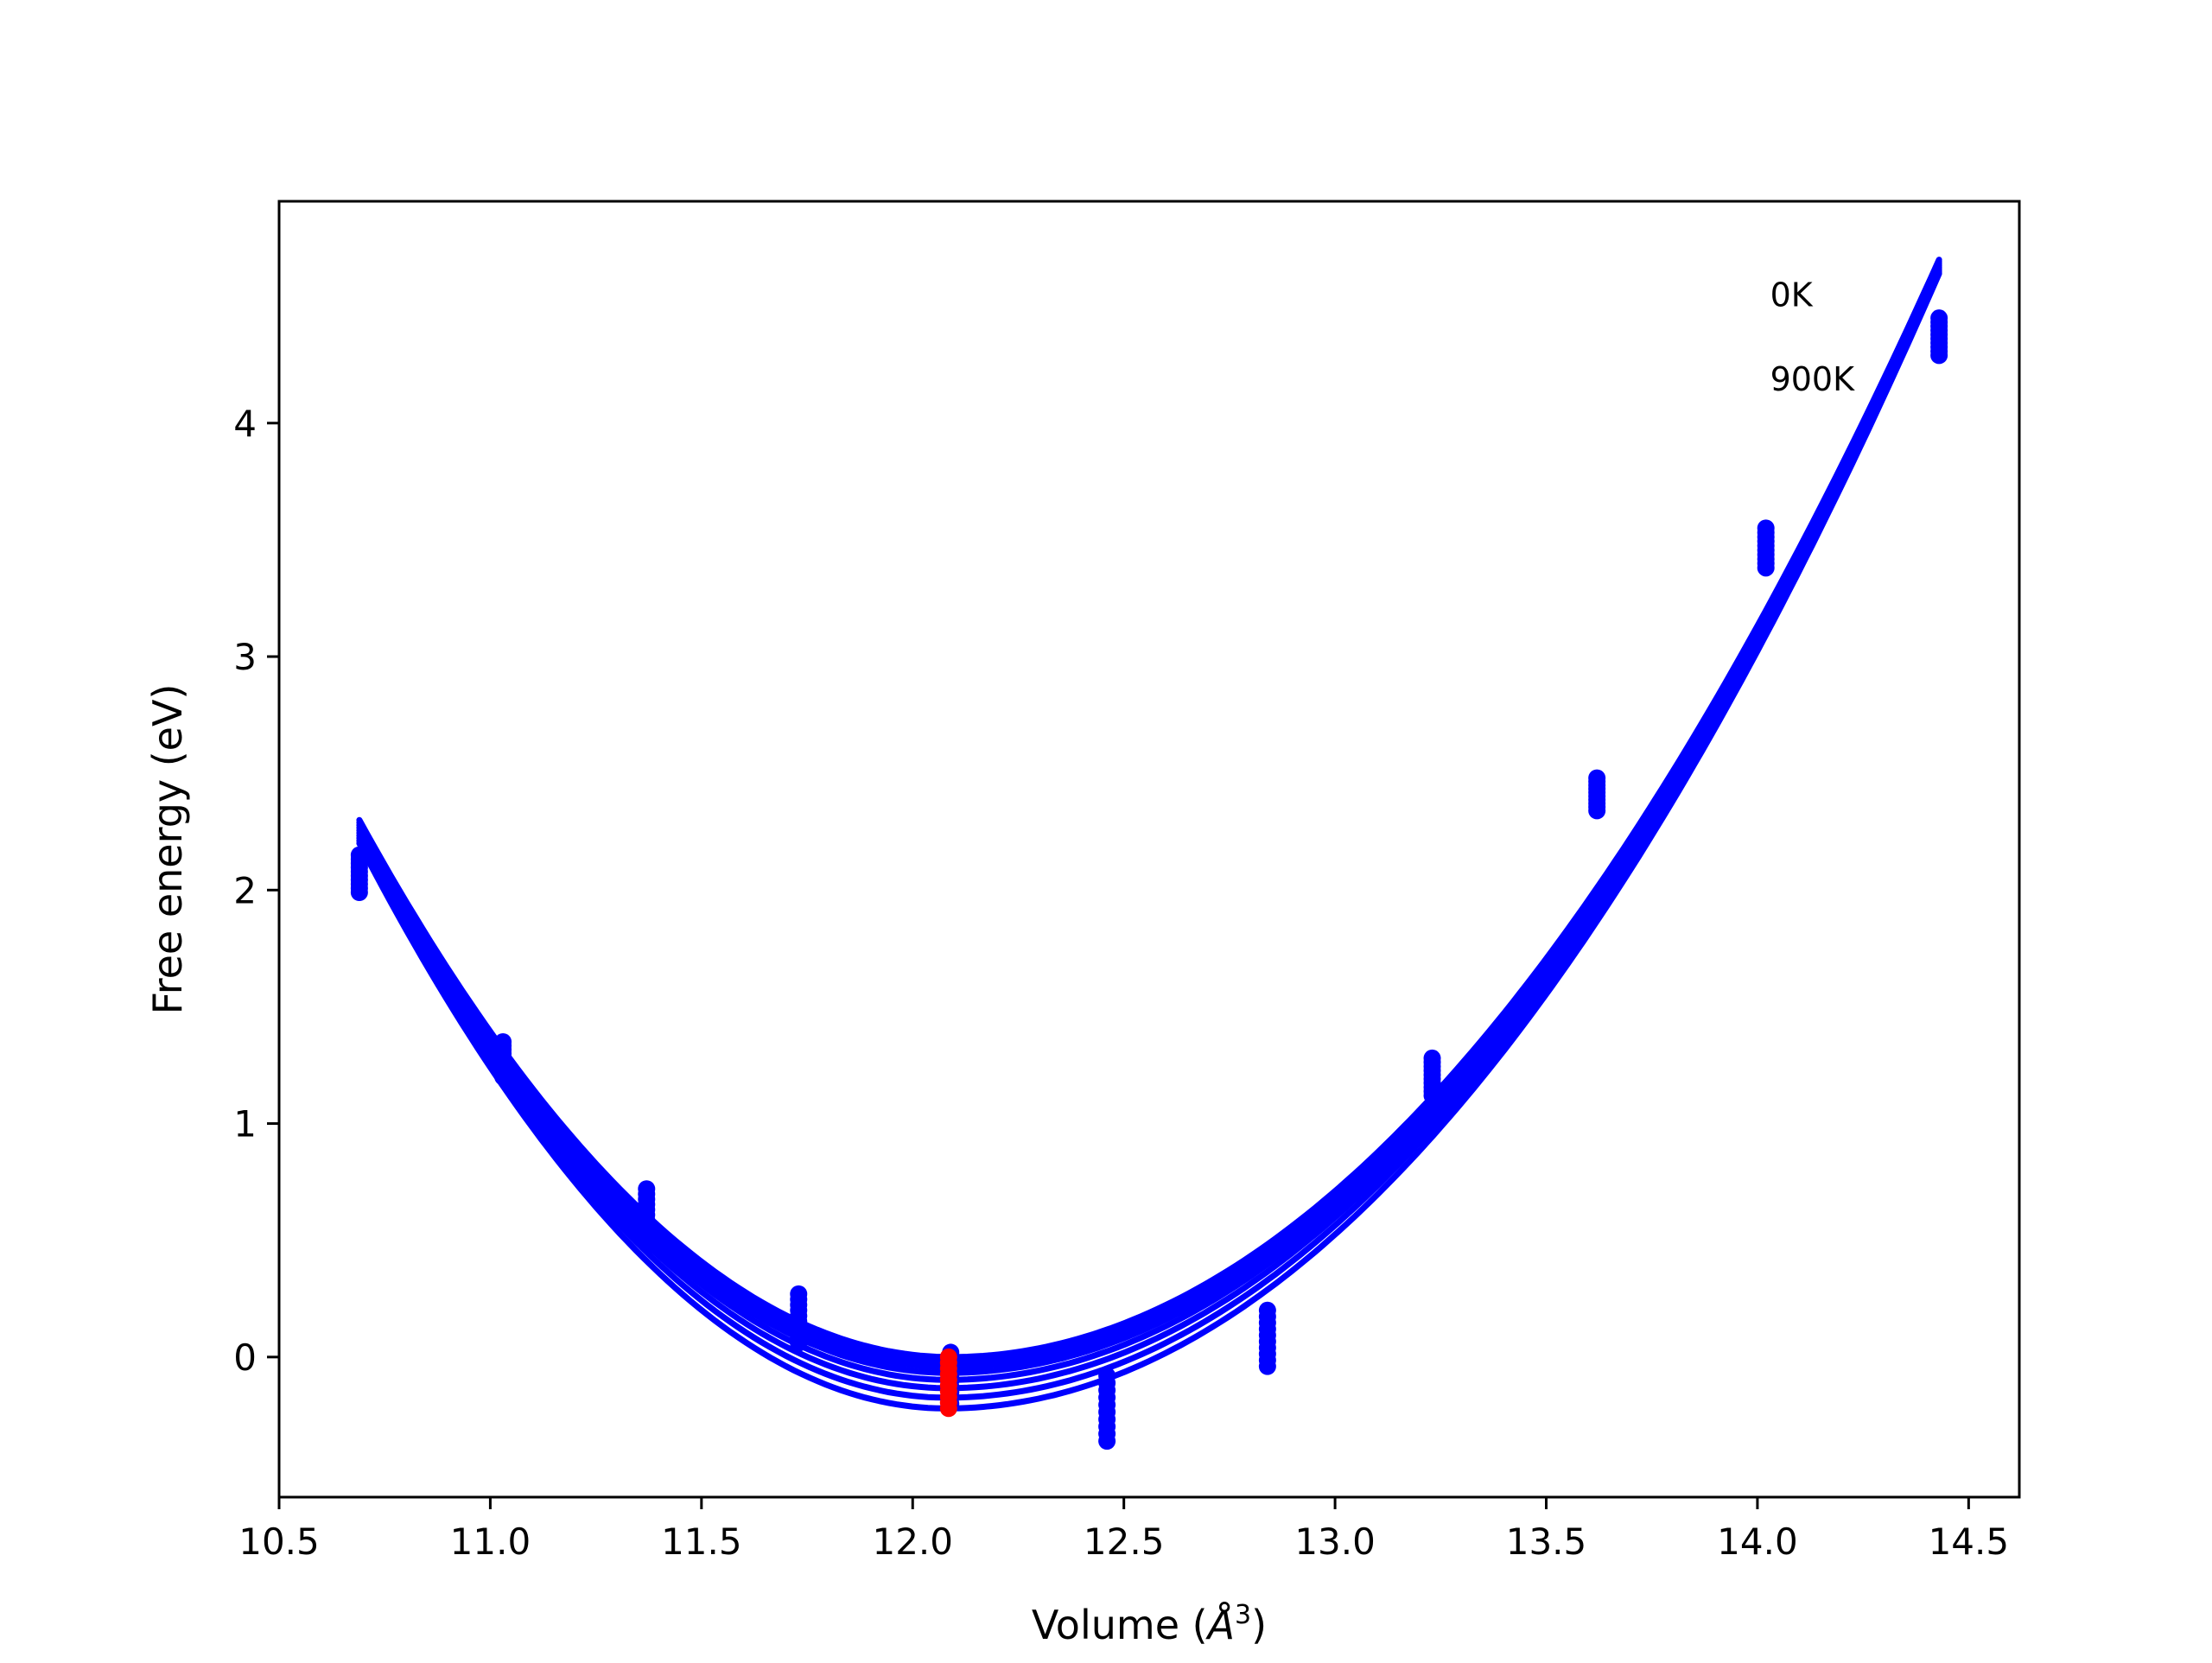 The image size is (2212, 1663). Describe the element at coordinates (1970, 1541) in the screenshot. I see `x-tick-label: 14.5` at that location.